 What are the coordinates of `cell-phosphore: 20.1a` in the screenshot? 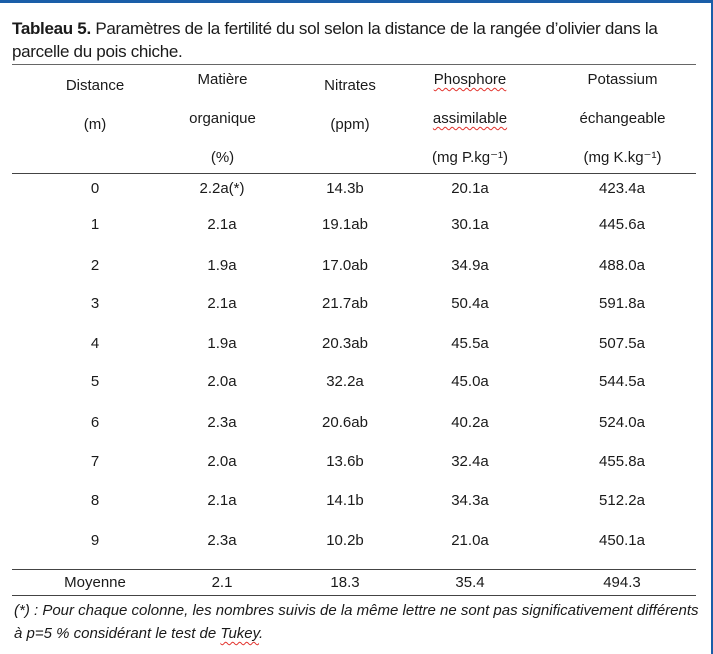 It's located at (470, 188).